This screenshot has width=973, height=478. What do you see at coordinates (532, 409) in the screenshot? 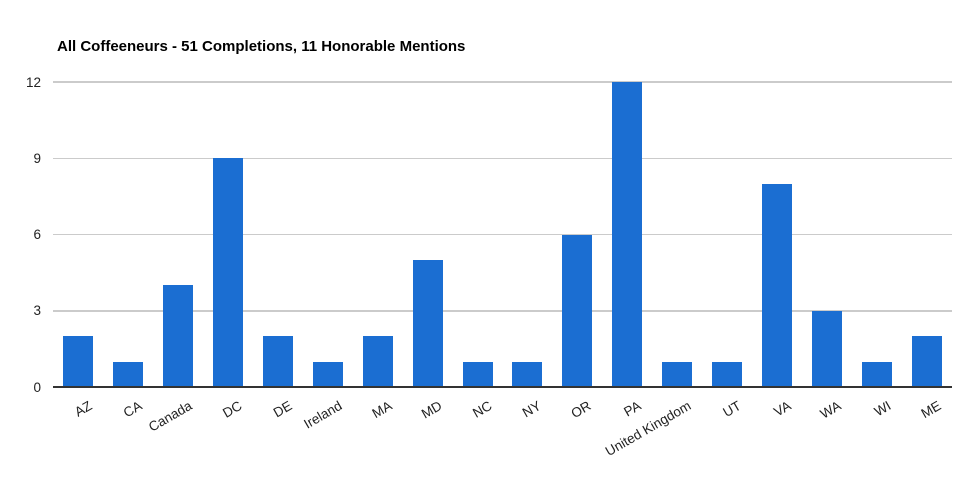
I see `x-tick-label-ny: NY` at bounding box center [532, 409].